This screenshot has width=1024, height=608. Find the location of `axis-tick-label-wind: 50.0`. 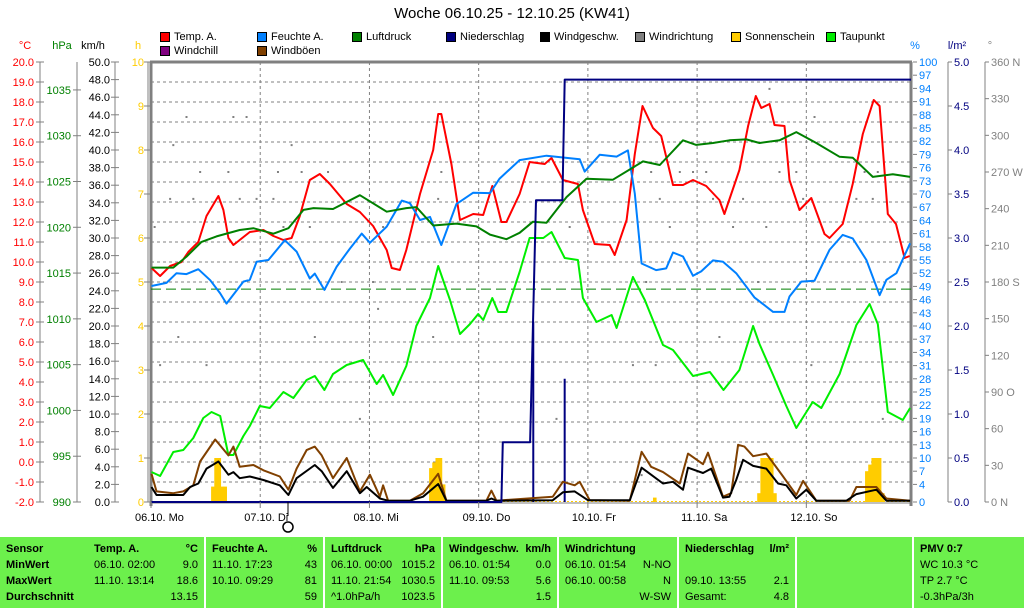

axis-tick-label-wind: 50.0 is located at coordinates (99, 63).